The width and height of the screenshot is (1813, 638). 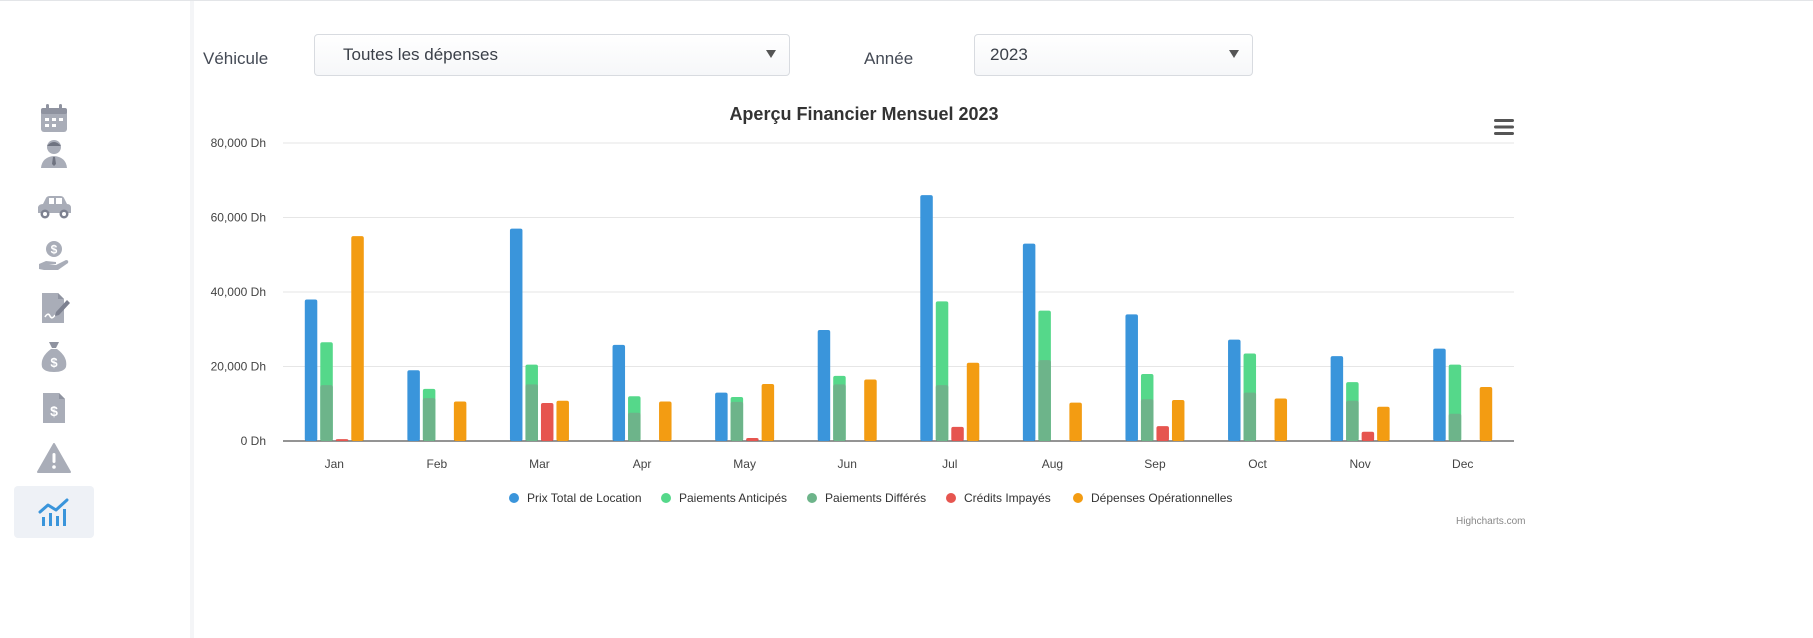 I want to click on y-tick-label: 0 Dh, so click(x=253, y=441).